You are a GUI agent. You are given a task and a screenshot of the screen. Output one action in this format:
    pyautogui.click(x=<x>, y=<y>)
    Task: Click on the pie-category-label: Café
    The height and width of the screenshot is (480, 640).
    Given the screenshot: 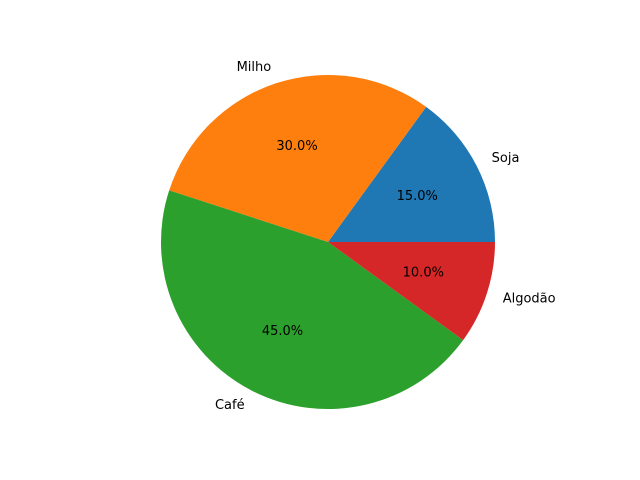 What is the action you would take?
    pyautogui.click(x=230, y=405)
    